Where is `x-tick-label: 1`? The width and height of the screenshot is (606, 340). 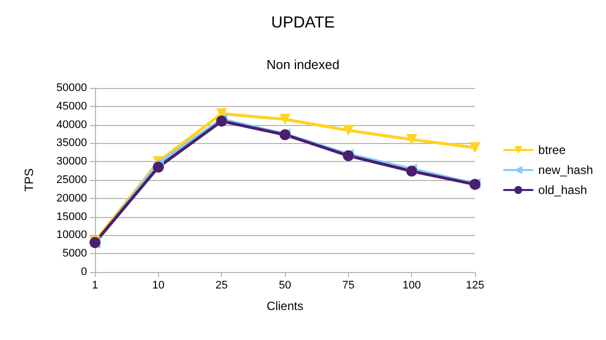 x-tick-label: 1 is located at coordinates (95, 286).